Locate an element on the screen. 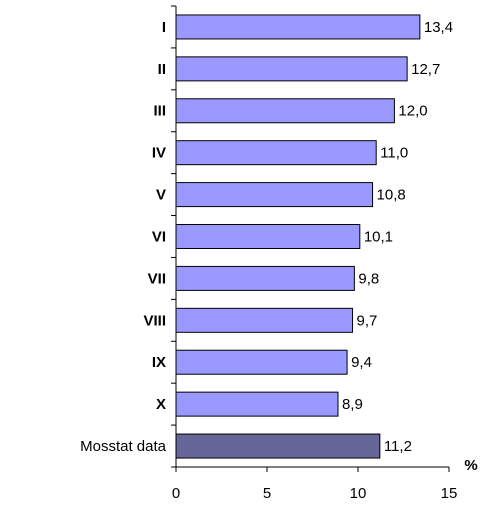 This screenshot has width=484, height=506. x-tick-label: 15 is located at coordinates (449, 493).